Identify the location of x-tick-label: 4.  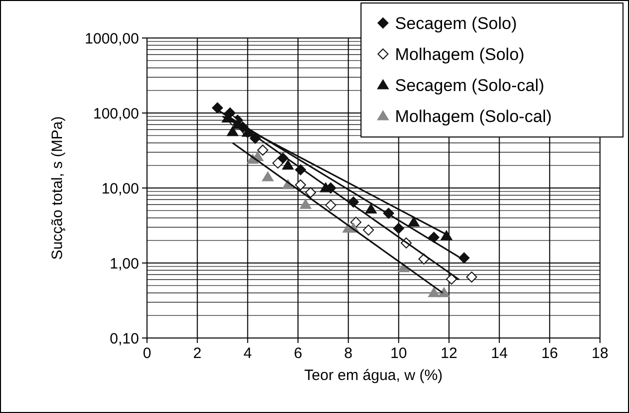
(247, 353).